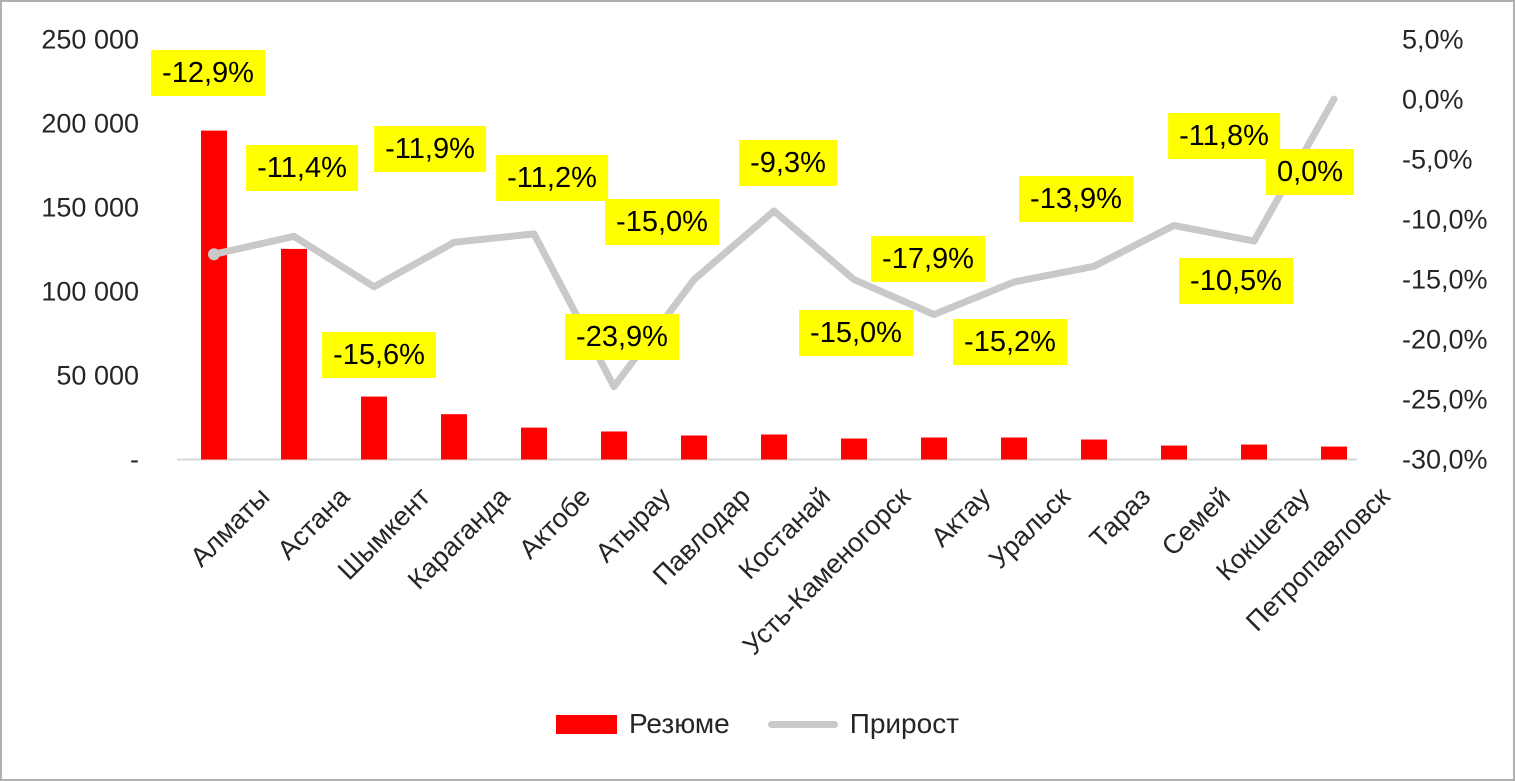 This screenshot has width=1515, height=781. Describe the element at coordinates (757, 724) in the screenshot. I see `chart-legend: Резюме Прирост` at that location.